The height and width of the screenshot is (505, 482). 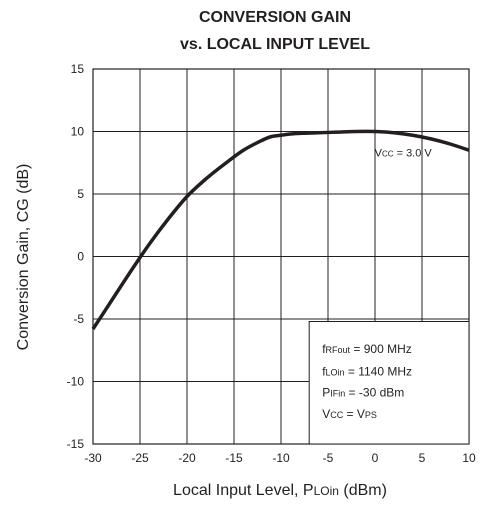 What do you see at coordinates (336, 415) in the screenshot?
I see `condition-subscript: CC` at bounding box center [336, 415].